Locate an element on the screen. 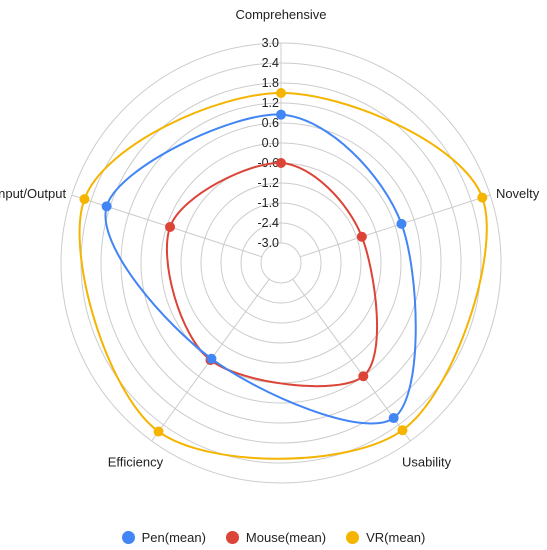  tick-label: 0.0 is located at coordinates (270, 143).